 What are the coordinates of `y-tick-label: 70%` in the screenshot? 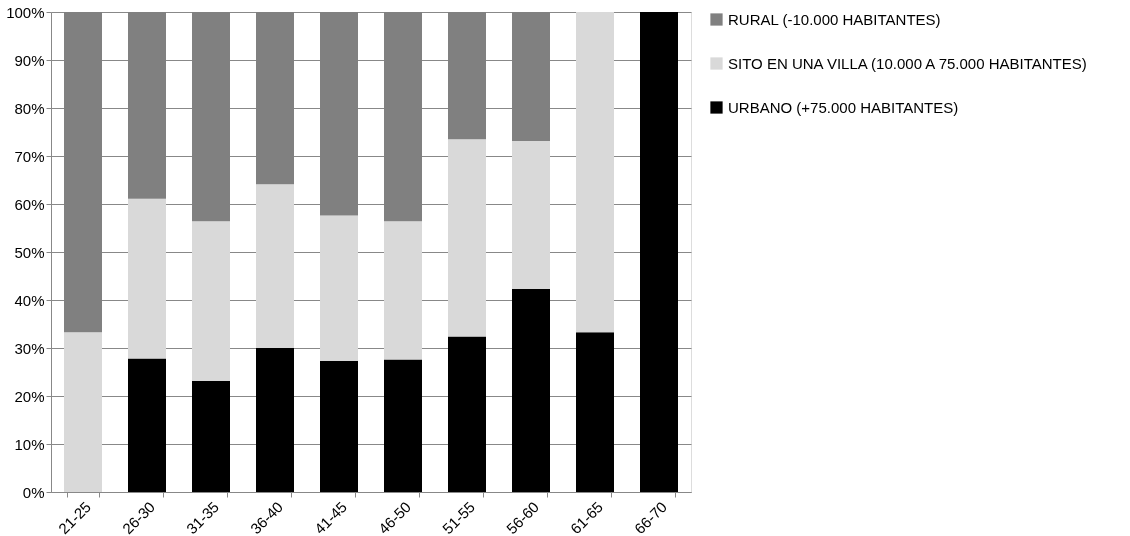 It's located at (29, 156).